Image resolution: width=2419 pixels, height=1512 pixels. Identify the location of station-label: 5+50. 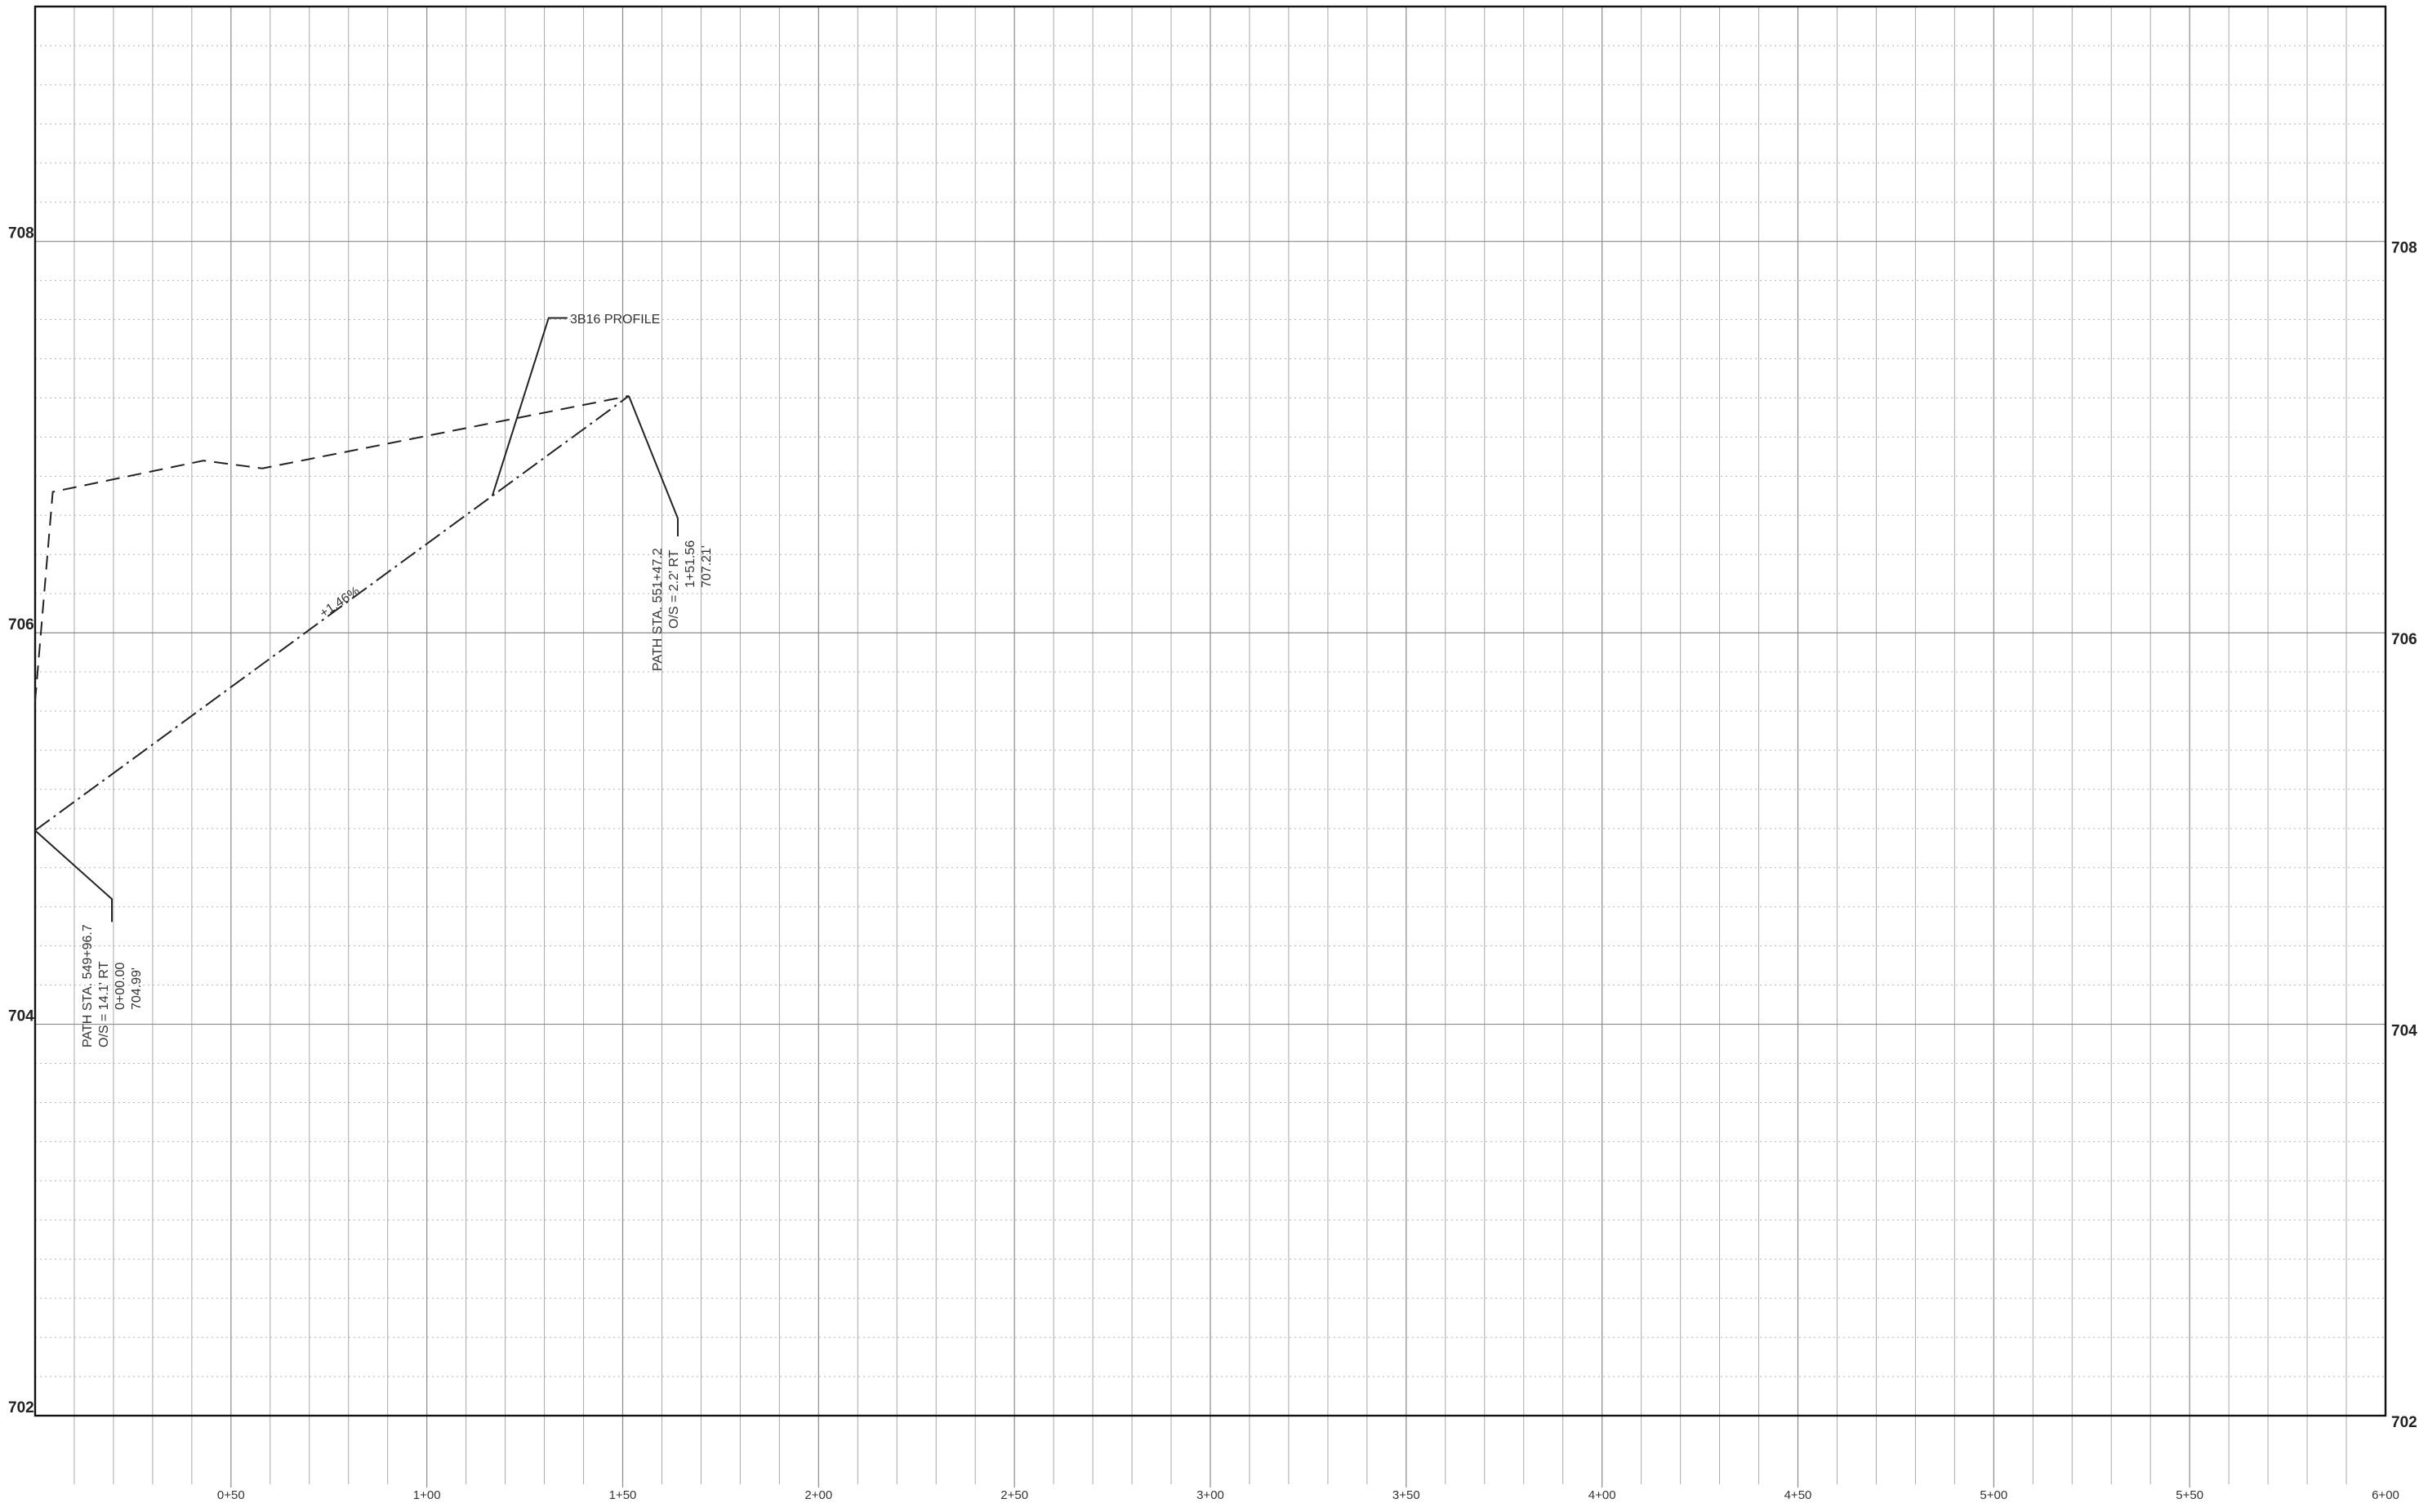
(2189, 1495).